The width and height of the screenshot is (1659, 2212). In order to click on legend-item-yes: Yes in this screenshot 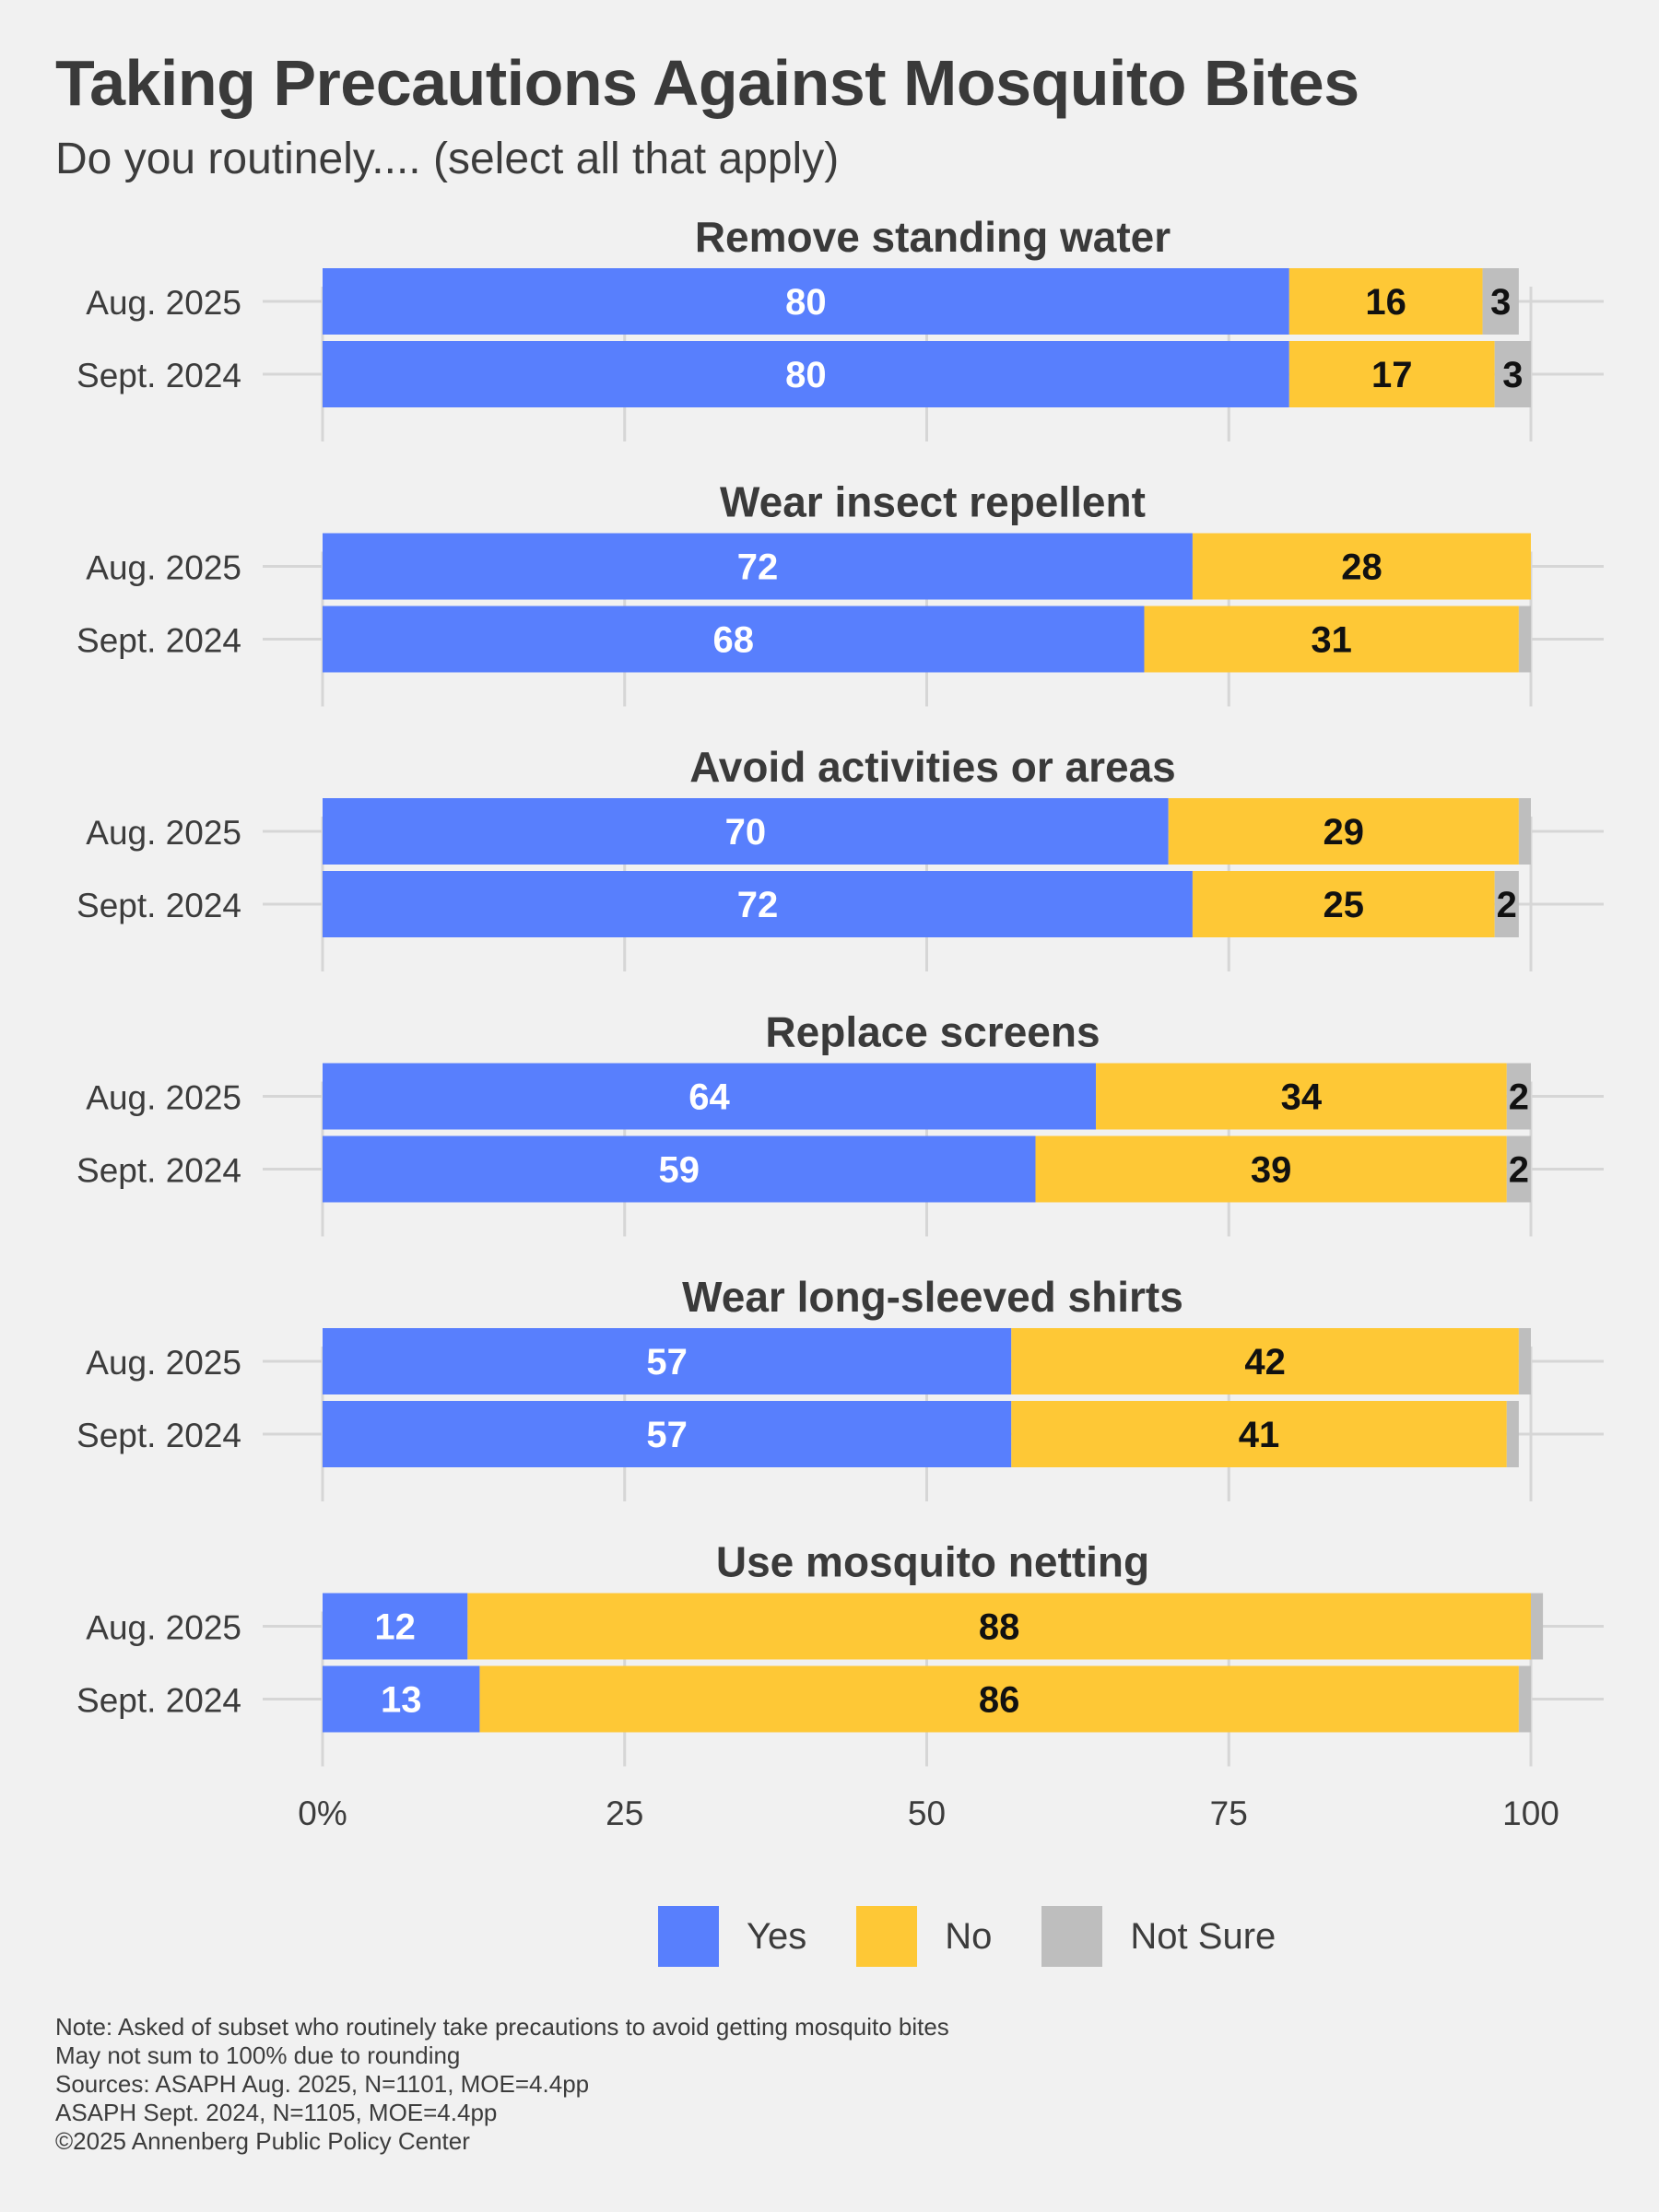, I will do `click(732, 1936)`.